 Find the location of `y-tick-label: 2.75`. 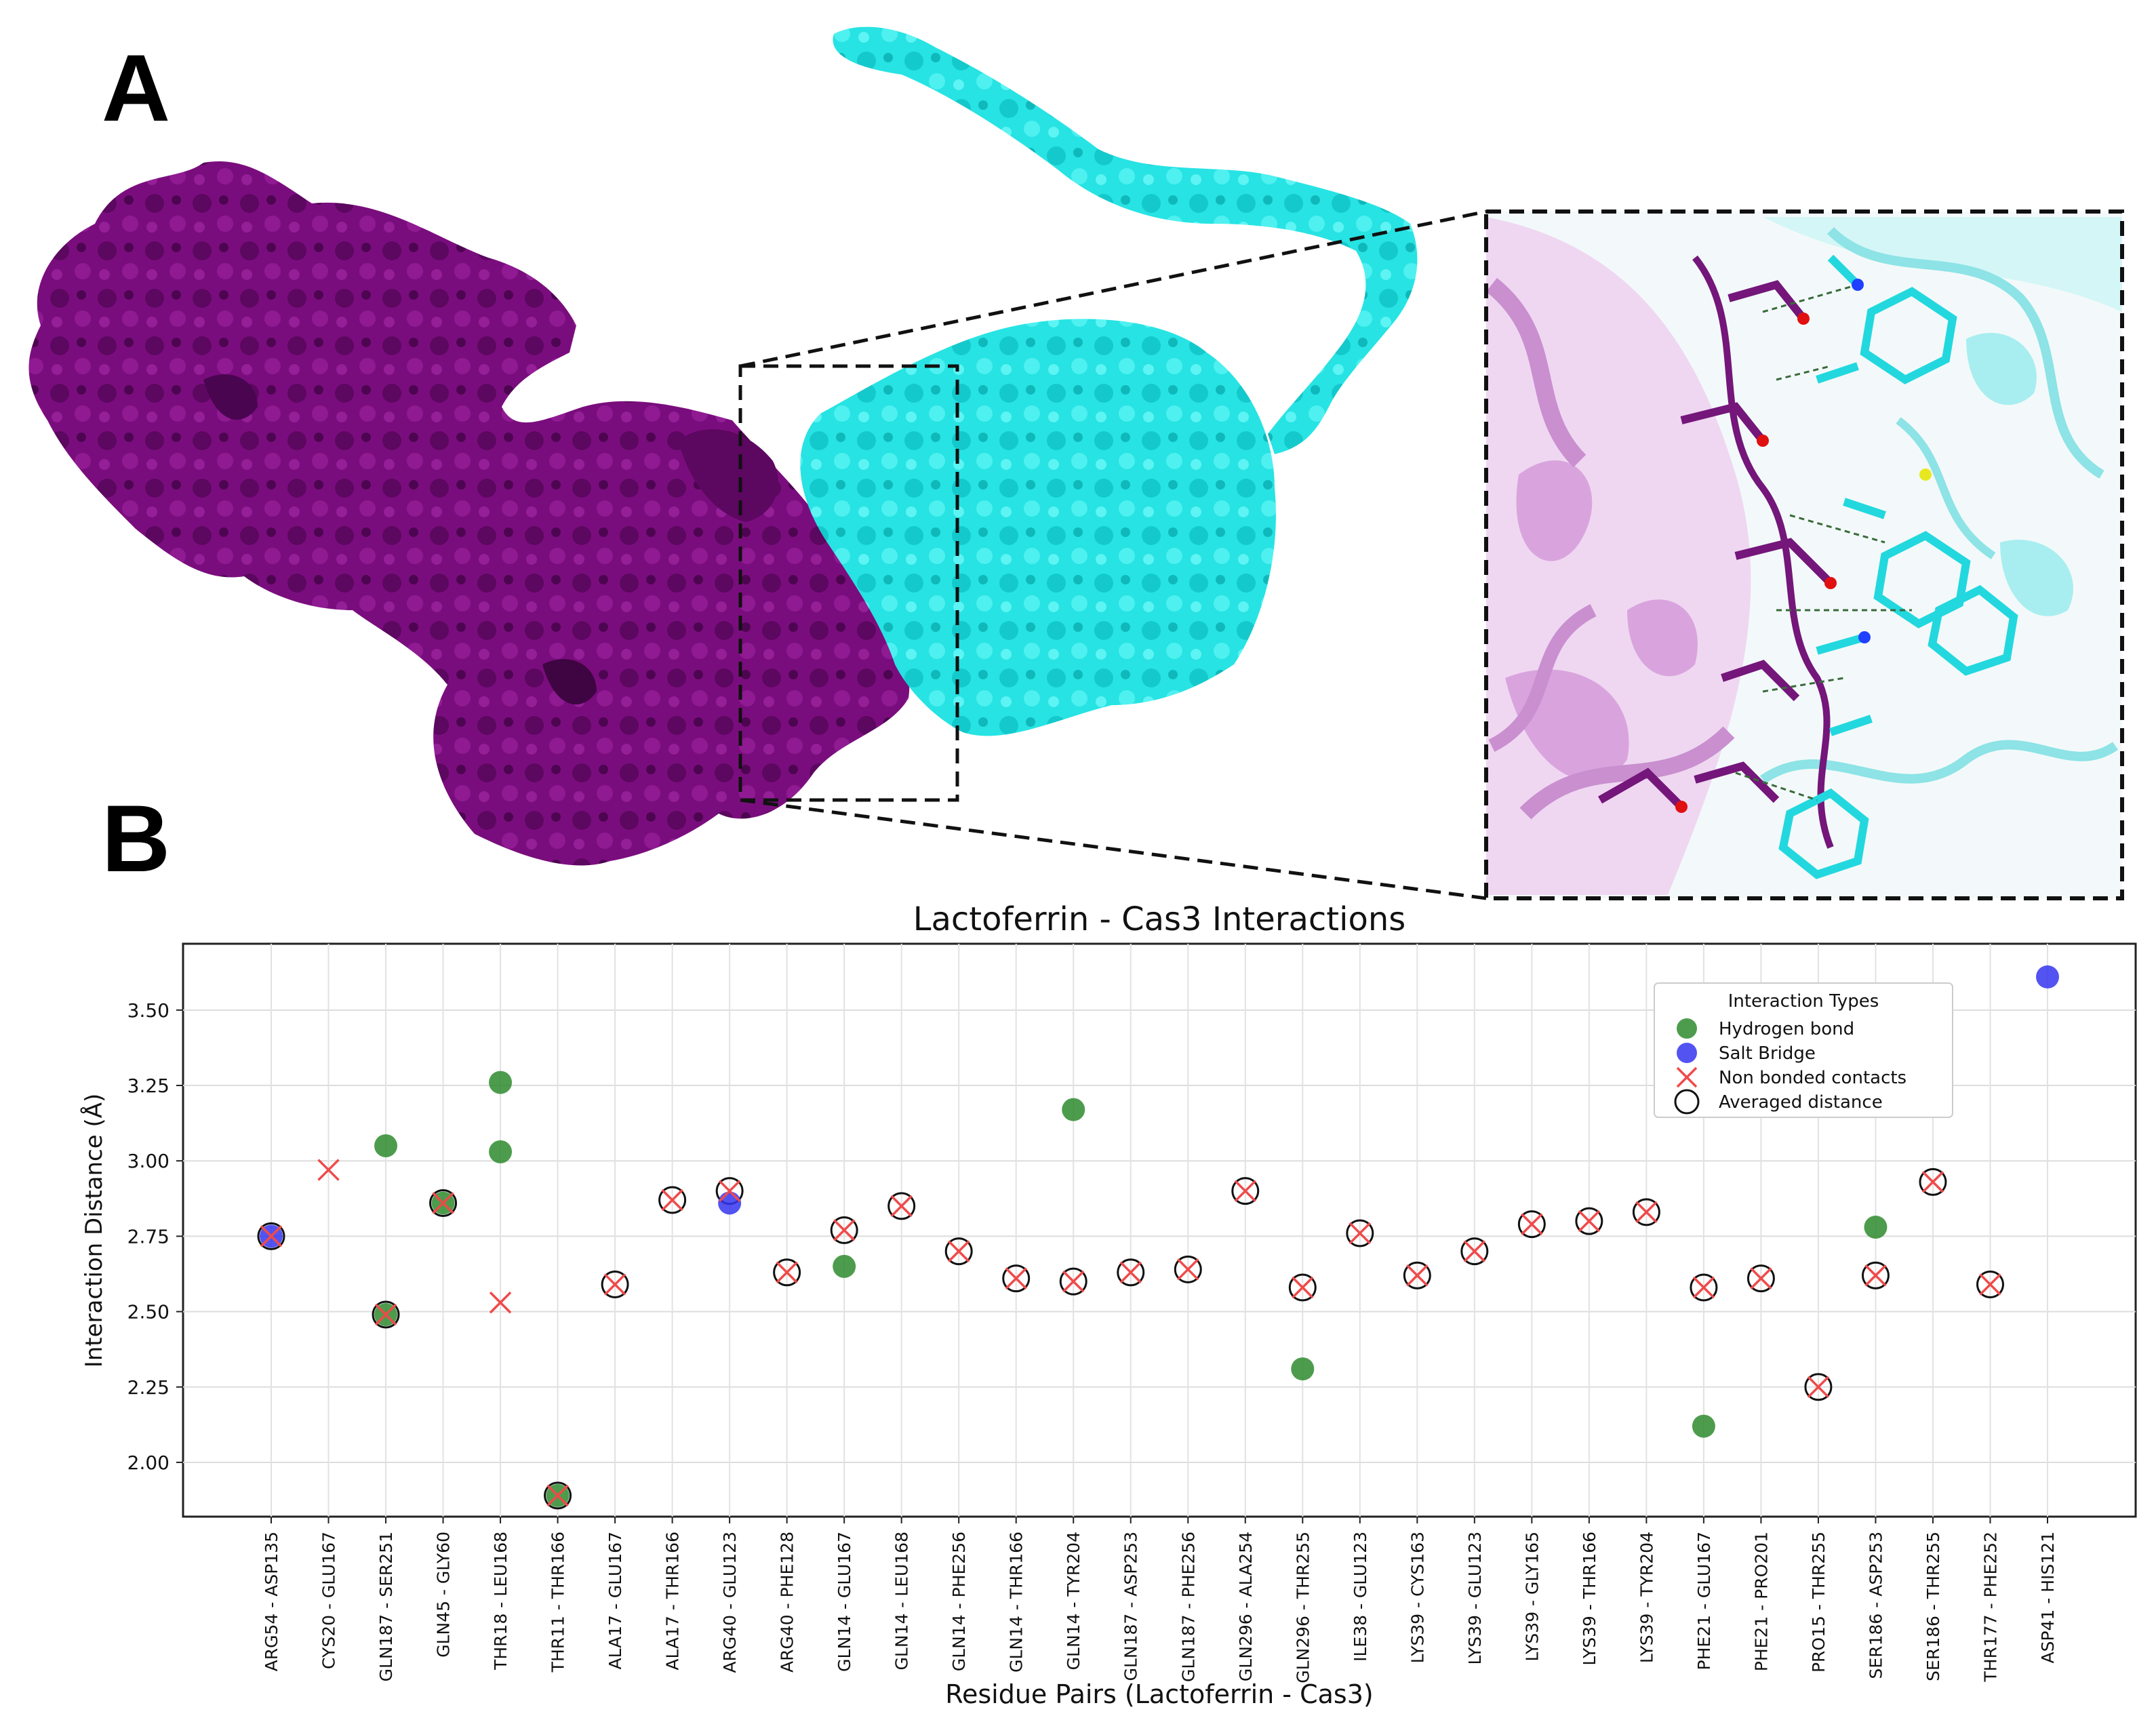

y-tick-label: 2.75 is located at coordinates (148, 1236).